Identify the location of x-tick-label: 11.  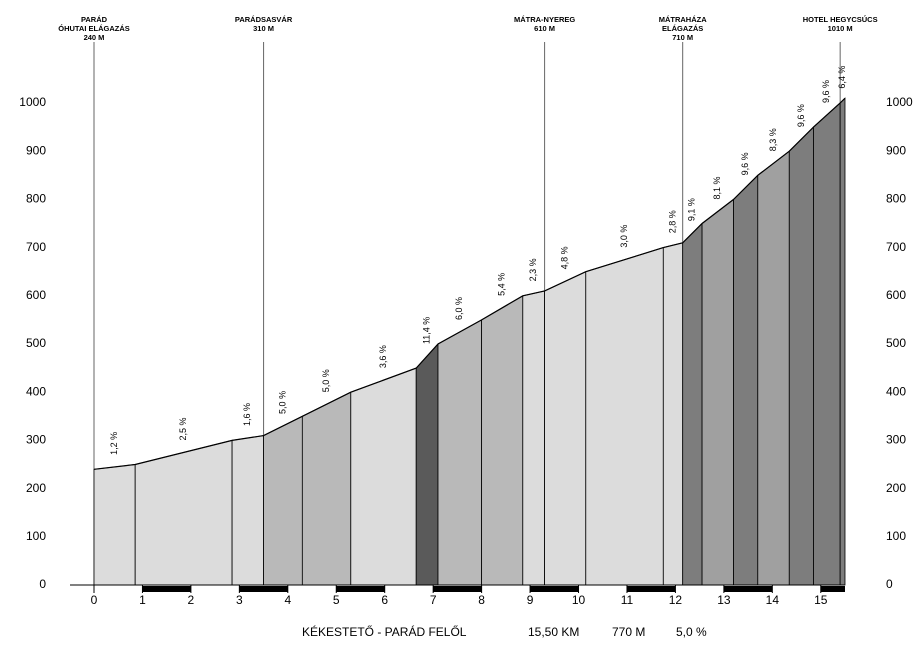
(627, 600).